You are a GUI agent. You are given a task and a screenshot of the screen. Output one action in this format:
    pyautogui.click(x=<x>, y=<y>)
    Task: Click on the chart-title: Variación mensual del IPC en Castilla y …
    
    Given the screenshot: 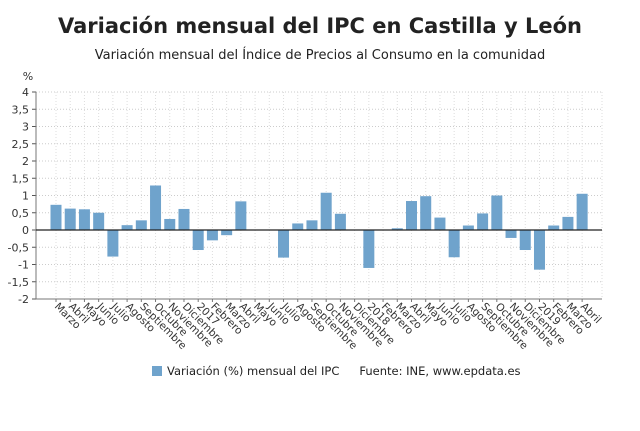 What is the action you would take?
    pyautogui.click(x=320, y=26)
    